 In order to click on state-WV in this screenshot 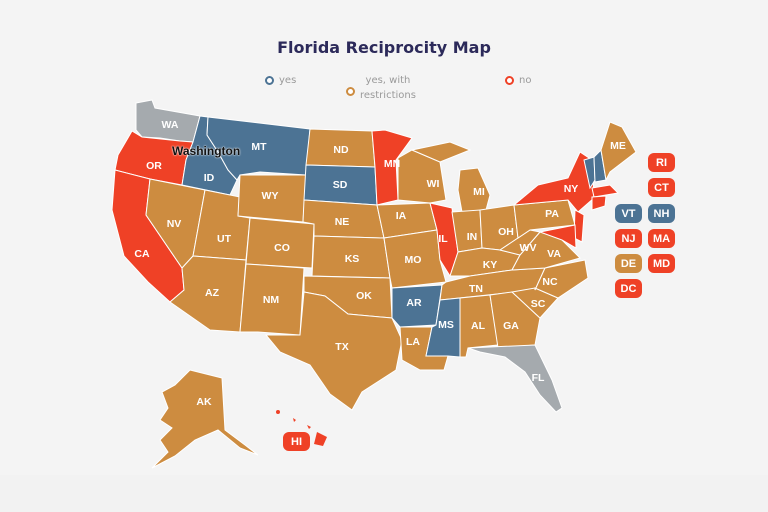, I will do `click(519, 242)`.